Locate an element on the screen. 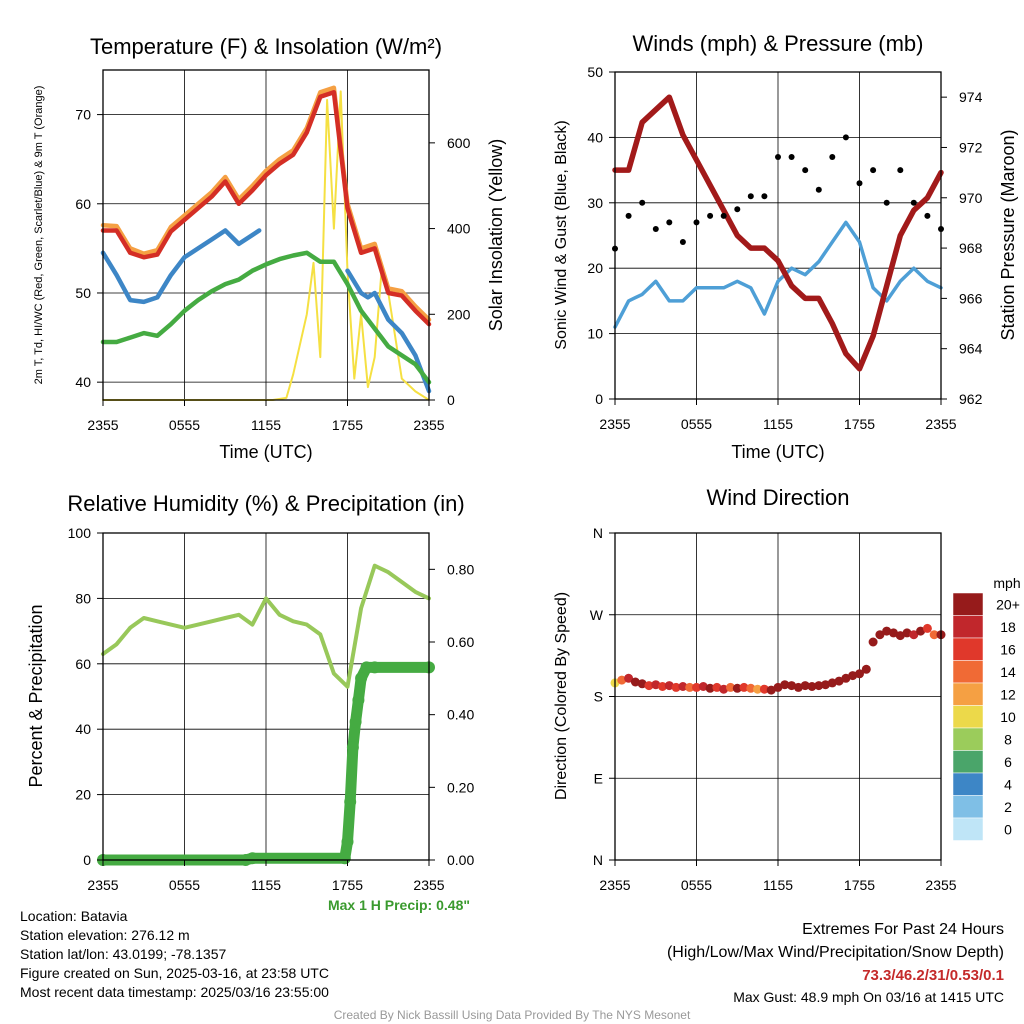  y-tick-label: 80 is located at coordinates (83, 598).